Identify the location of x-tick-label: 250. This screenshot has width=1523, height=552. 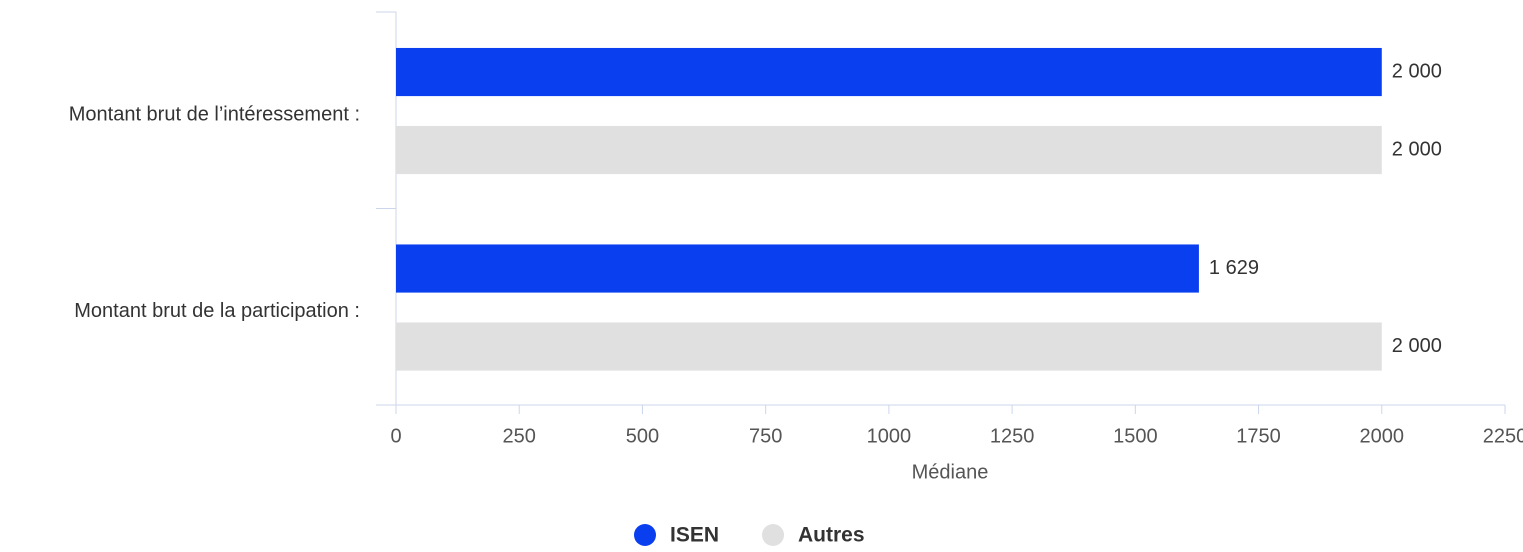
(519, 436).